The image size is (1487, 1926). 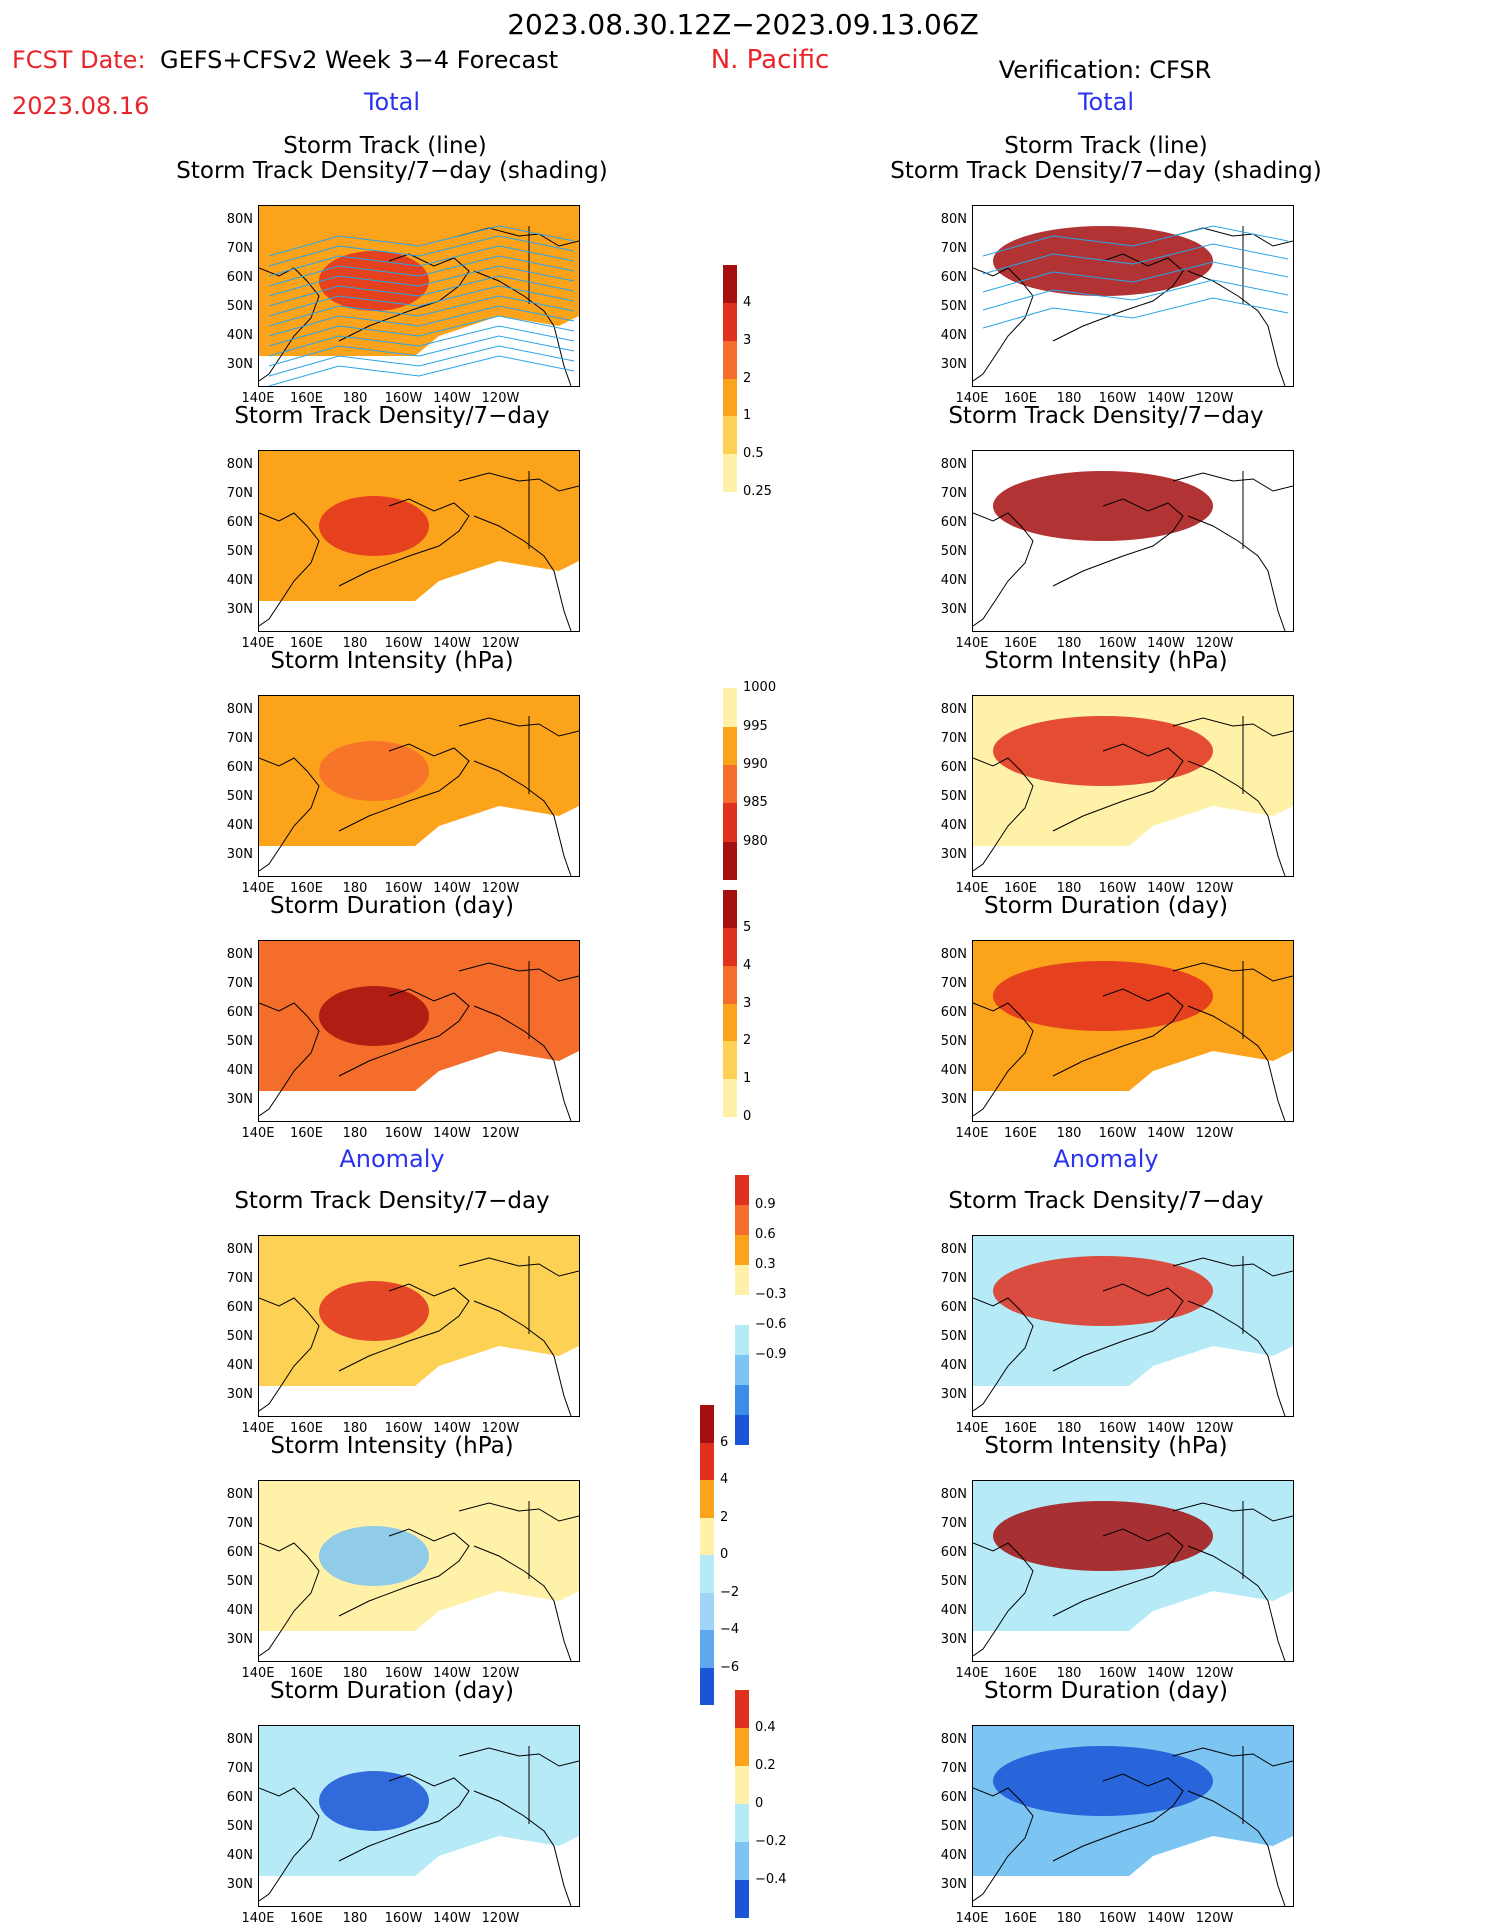 What do you see at coordinates (392, 1159) in the screenshot?
I see `left-anomaly-label: Anomaly` at bounding box center [392, 1159].